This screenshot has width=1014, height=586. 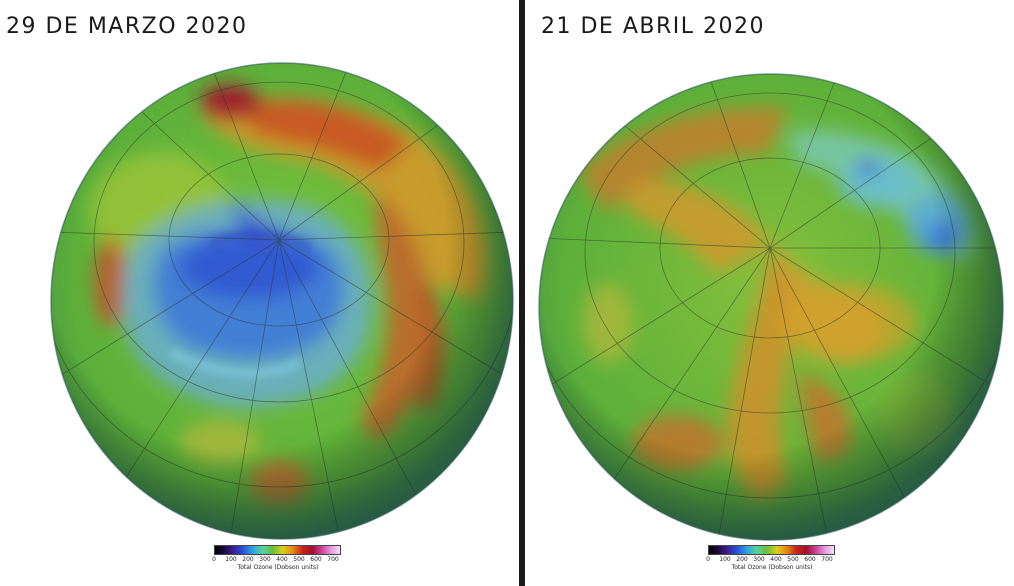 What do you see at coordinates (522, 293) in the screenshot?
I see `panel-divider` at bounding box center [522, 293].